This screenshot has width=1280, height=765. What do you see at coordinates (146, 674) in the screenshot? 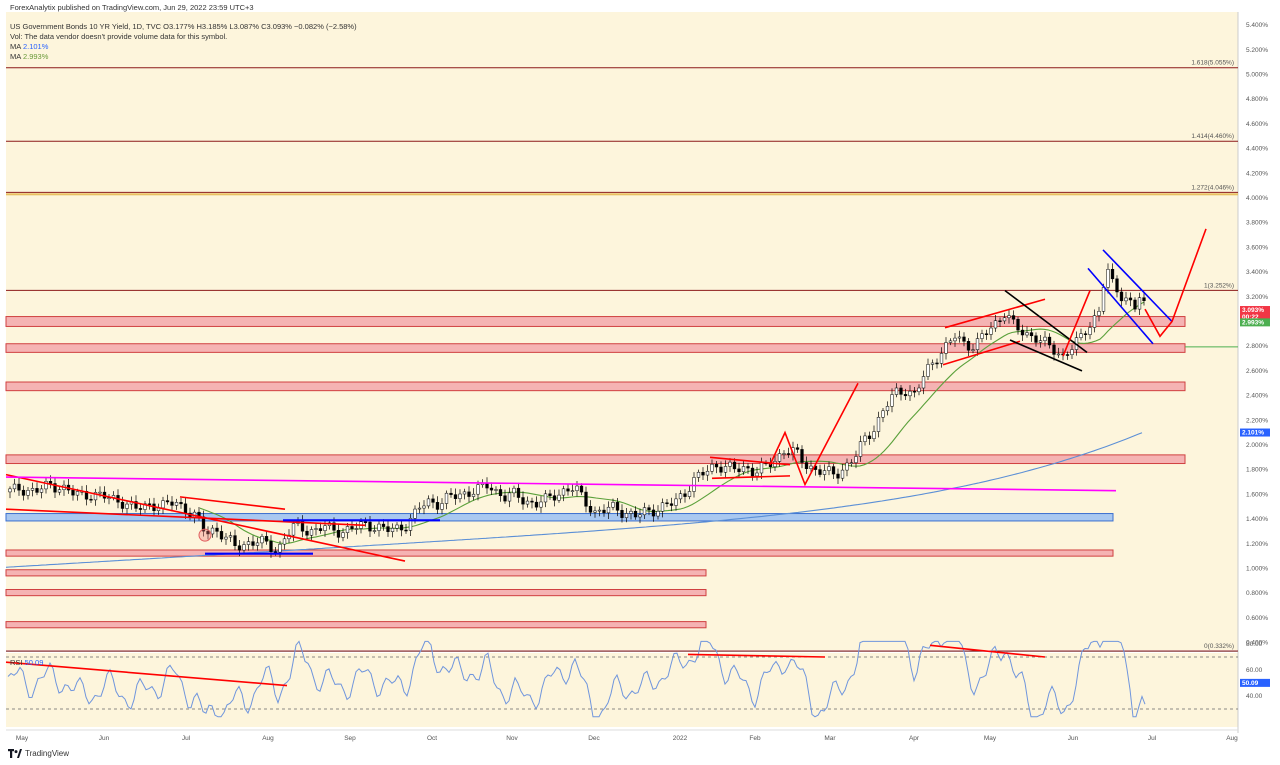
I see `rsi-divergence-line` at bounding box center [146, 674].